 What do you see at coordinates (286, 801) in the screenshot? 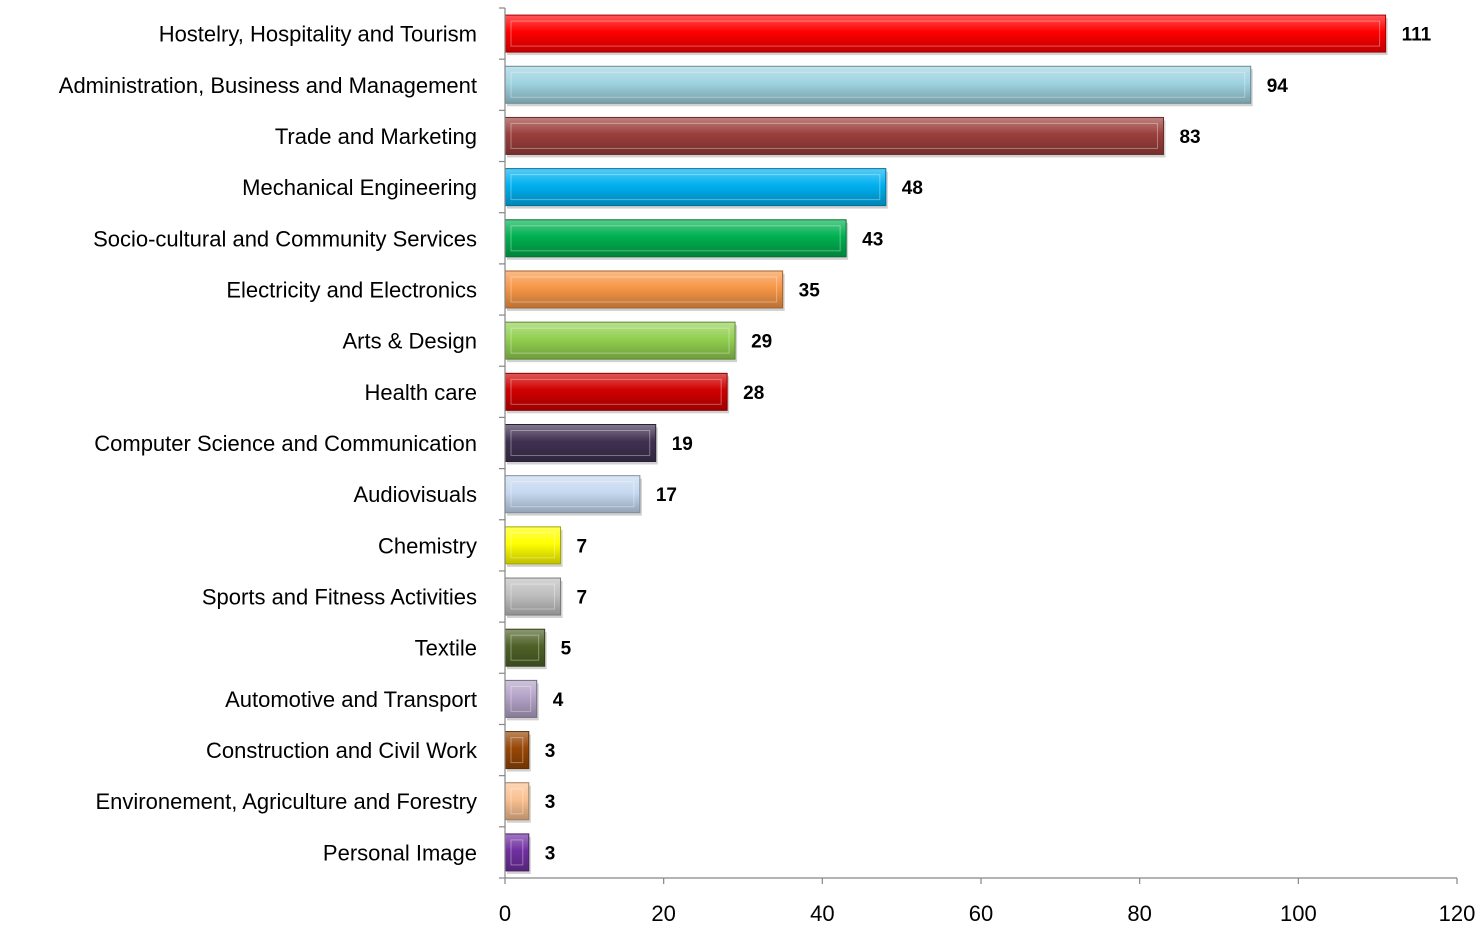
I see `category-label: Environement, Agriculture and Forestry` at bounding box center [286, 801].